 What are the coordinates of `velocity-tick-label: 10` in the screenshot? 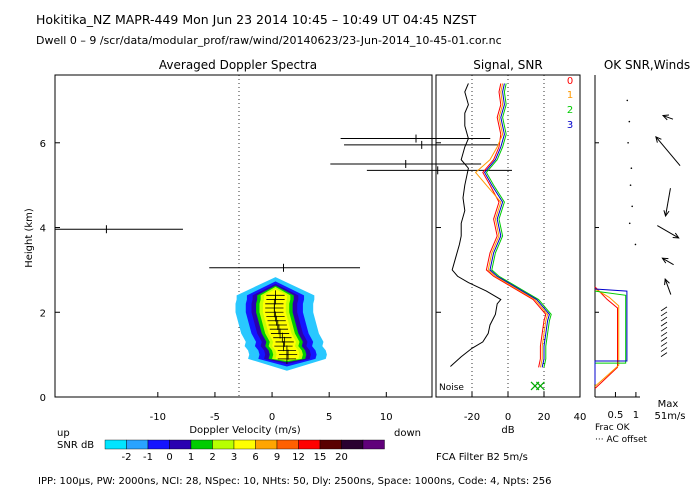 It's located at (386, 417).